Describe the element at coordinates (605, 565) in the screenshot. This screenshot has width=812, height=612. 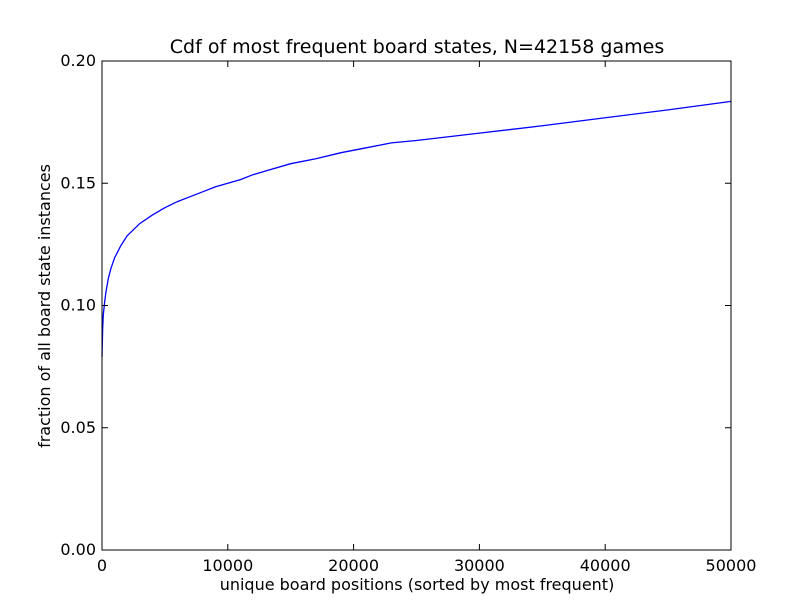
I see `x-tick-label: 40000` at that location.